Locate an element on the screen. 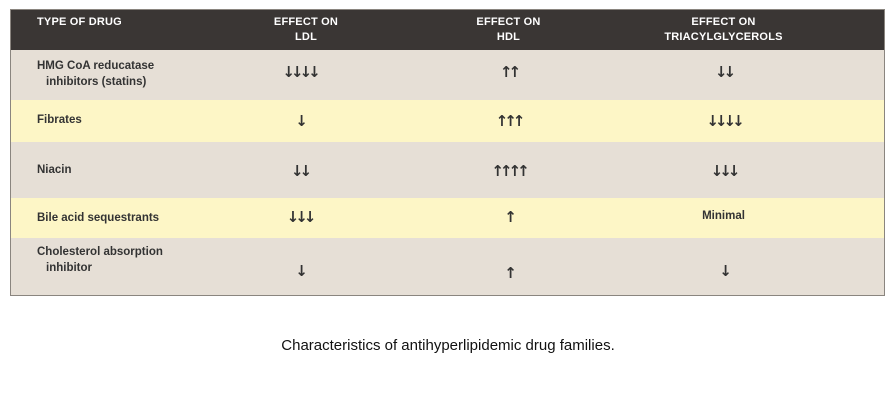  table-row-bile-acid-sequestrants: Bile acid sequestrants ↓↓↓ ↑ Minimal is located at coordinates (447, 218).